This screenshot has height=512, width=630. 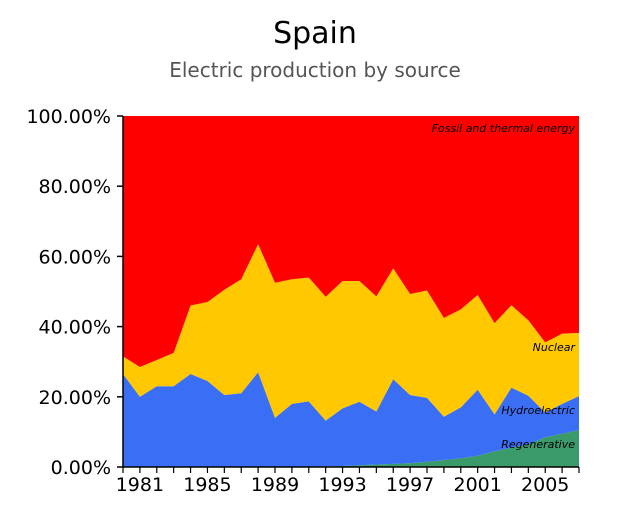 What do you see at coordinates (315, 70) in the screenshot?
I see `chart-subtitle: Electric production by source` at bounding box center [315, 70].